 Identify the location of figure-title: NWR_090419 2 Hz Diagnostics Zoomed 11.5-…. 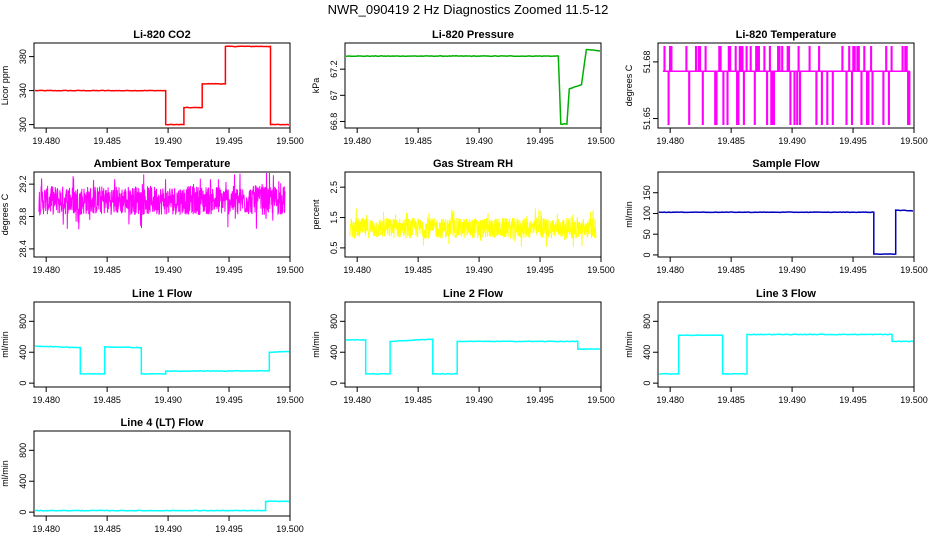
(468, 9).